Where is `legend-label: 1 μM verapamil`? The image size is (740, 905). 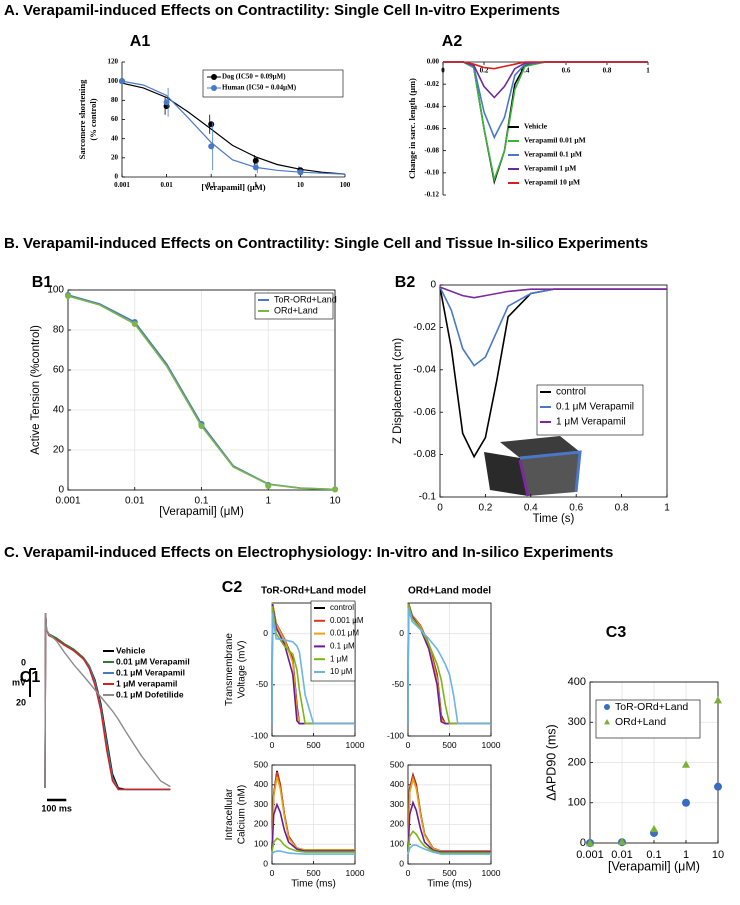
legend-label: 1 μM verapamil is located at coordinates (146, 683).